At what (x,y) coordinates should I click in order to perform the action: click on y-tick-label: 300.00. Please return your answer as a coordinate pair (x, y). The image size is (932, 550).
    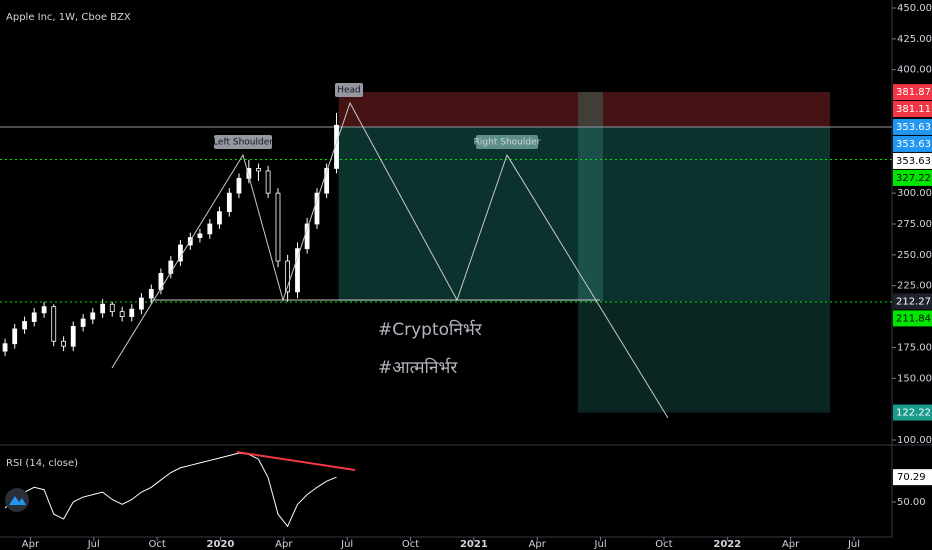
    Looking at the image, I should click on (914, 193).